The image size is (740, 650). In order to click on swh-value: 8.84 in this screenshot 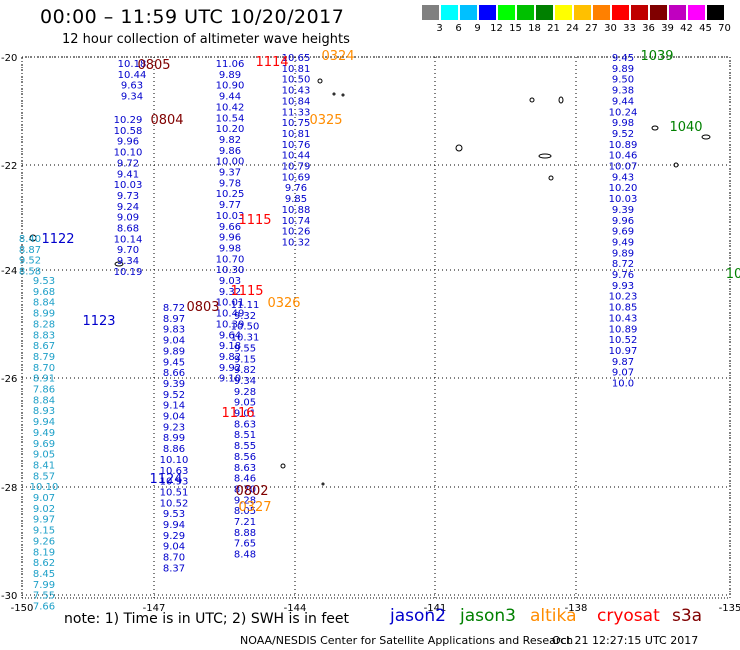, I will do `click(44, 303)`.